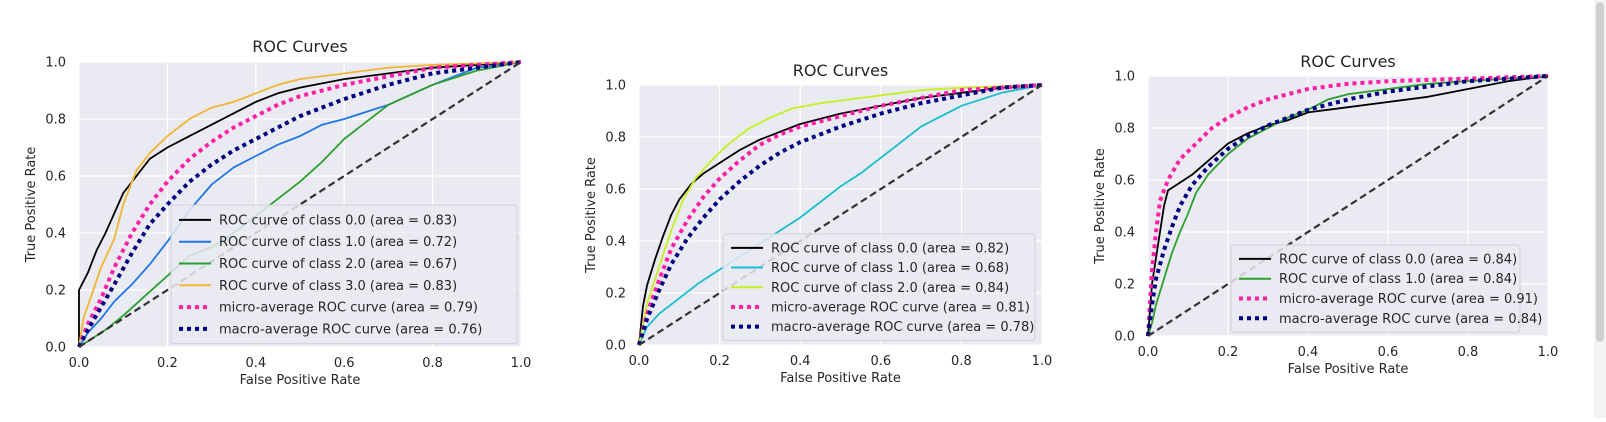  I want to click on legend-entry-label: macro-average ROC curve (area = 0.84), so click(1410, 319).